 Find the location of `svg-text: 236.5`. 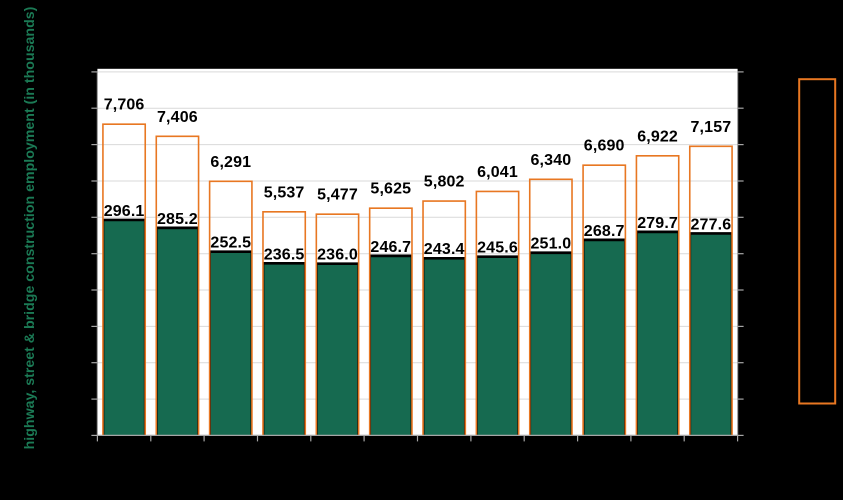

svg-text: 236.5 is located at coordinates (284, 254).